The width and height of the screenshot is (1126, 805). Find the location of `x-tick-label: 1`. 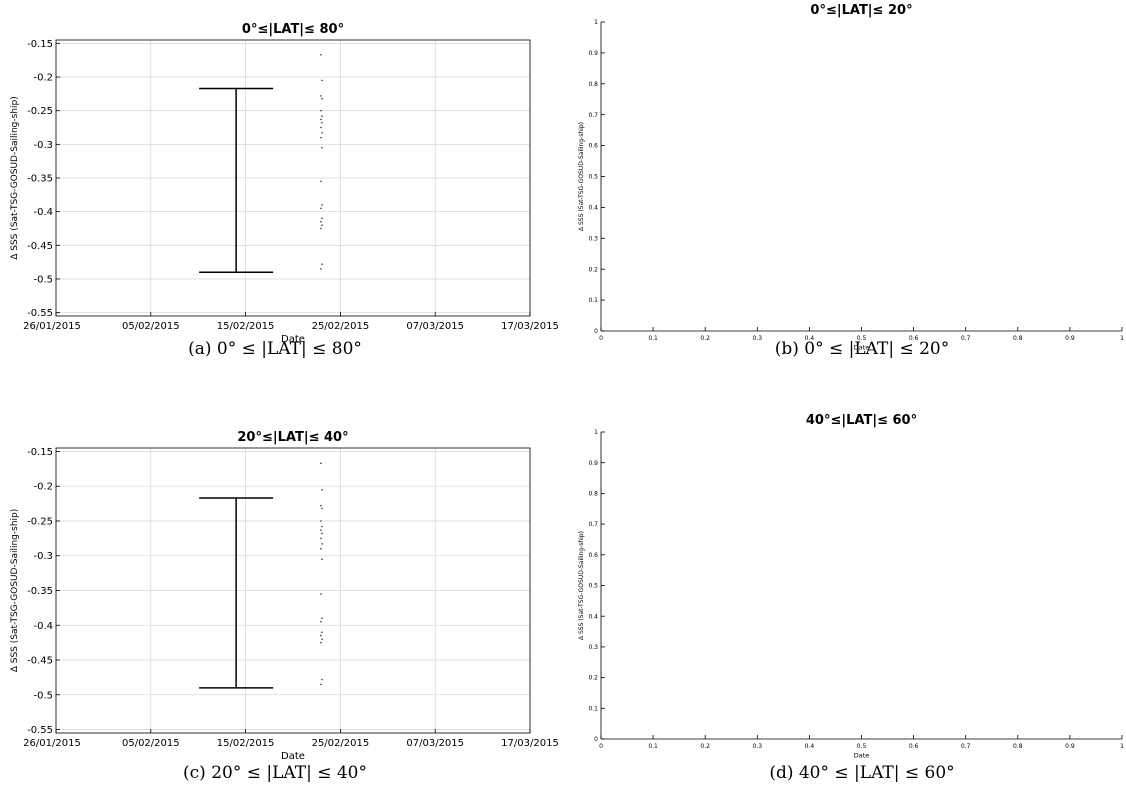

x-tick-label: 1 is located at coordinates (1122, 338).